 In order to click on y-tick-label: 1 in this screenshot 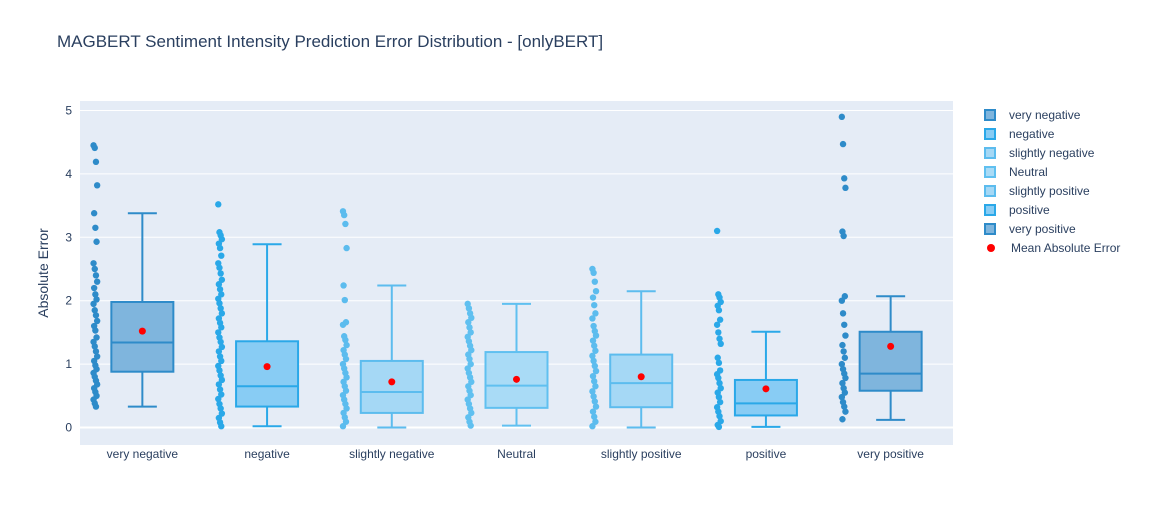, I will do `click(68, 364)`.